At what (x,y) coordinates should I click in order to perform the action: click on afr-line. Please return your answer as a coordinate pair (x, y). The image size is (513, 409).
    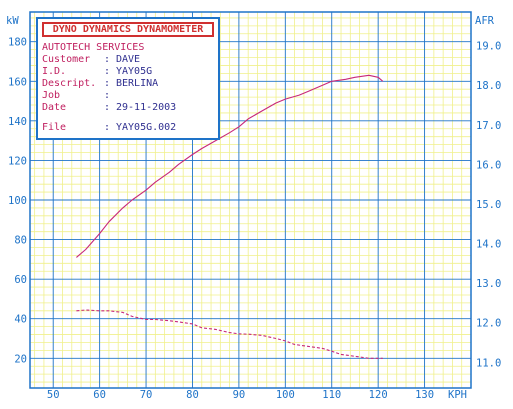
    Looking at the image, I should click on (229, 334).